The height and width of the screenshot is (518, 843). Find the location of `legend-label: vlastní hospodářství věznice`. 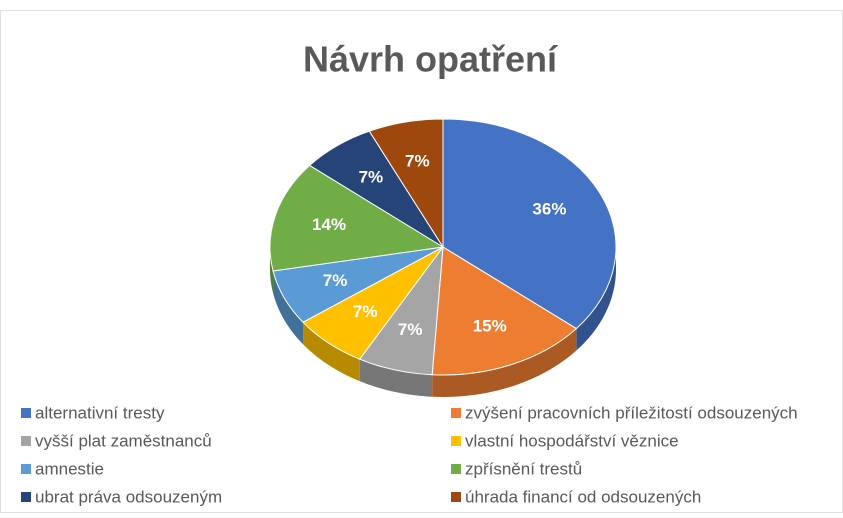

legend-label: vlastní hospodářství věznice is located at coordinates (572, 440).